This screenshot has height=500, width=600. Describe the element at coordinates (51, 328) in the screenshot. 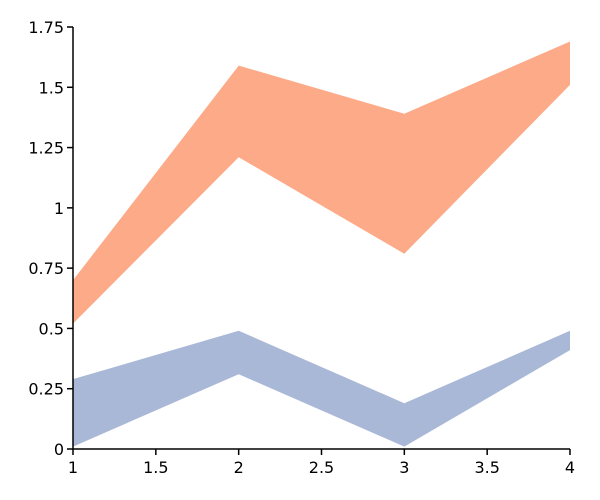

I see `y-tick-label: 0.5` at that location.